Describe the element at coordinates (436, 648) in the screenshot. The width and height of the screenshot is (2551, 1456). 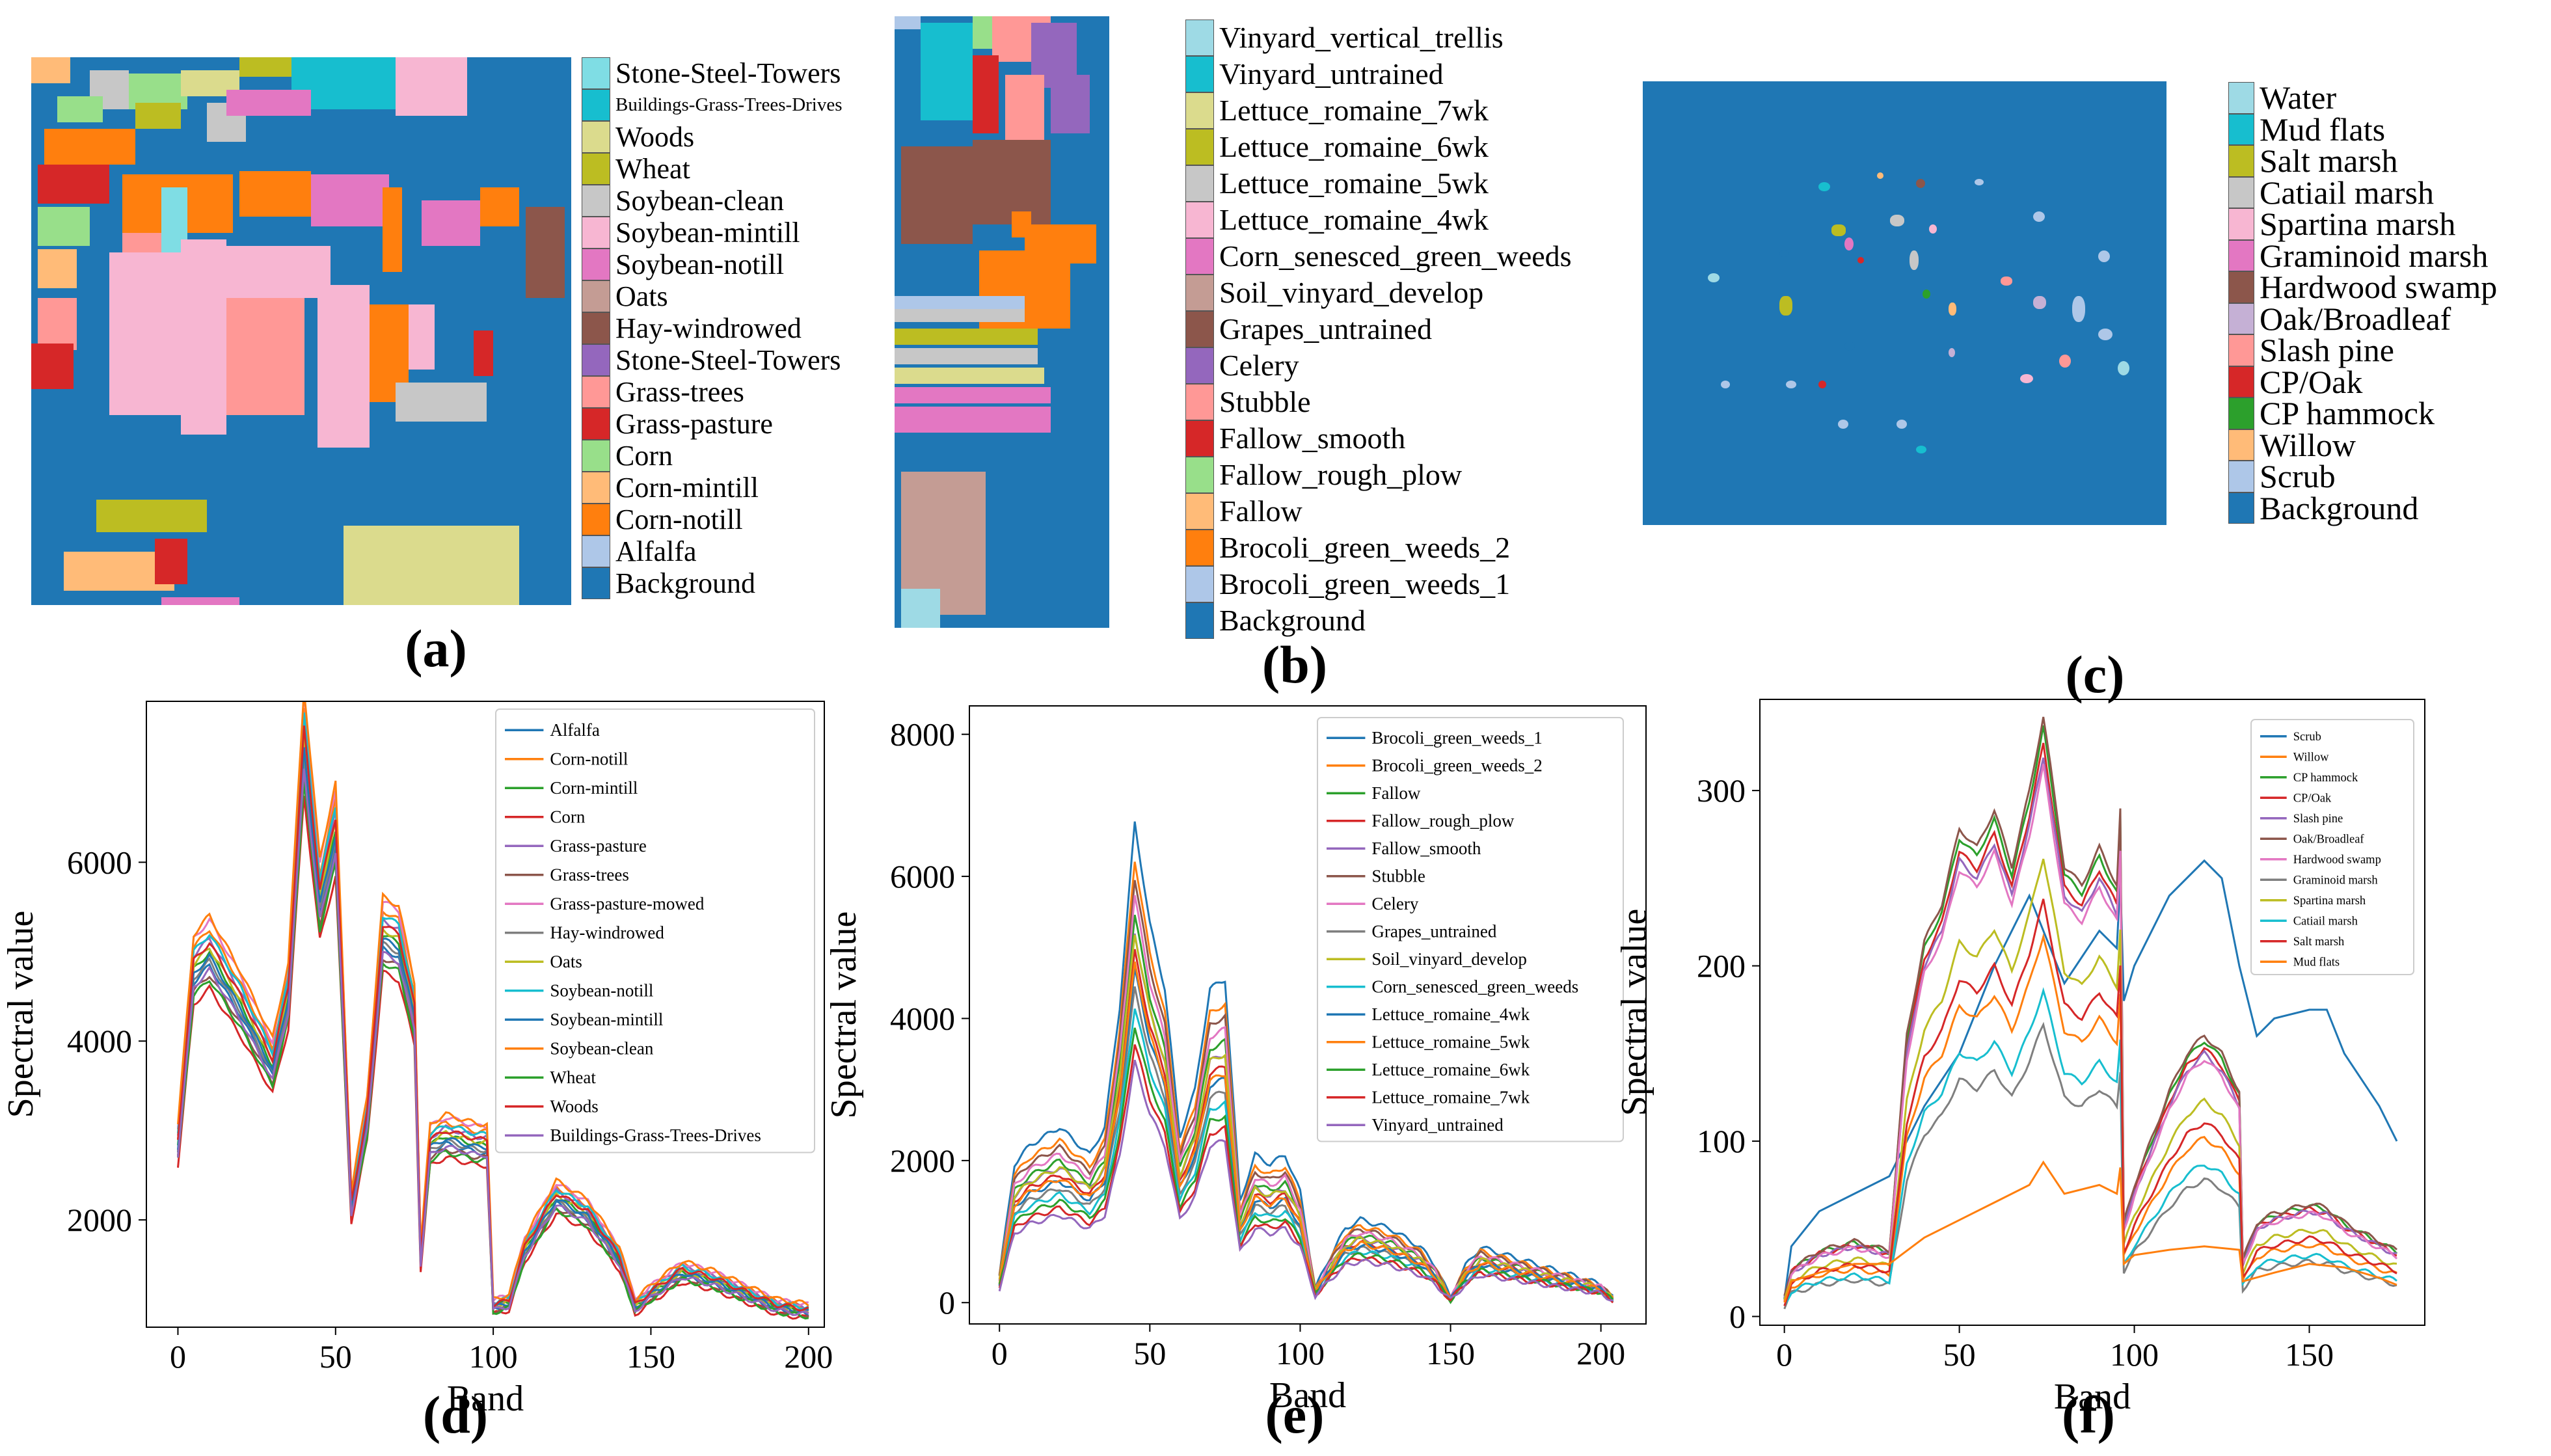
I see `caption-a: (a)` at that location.